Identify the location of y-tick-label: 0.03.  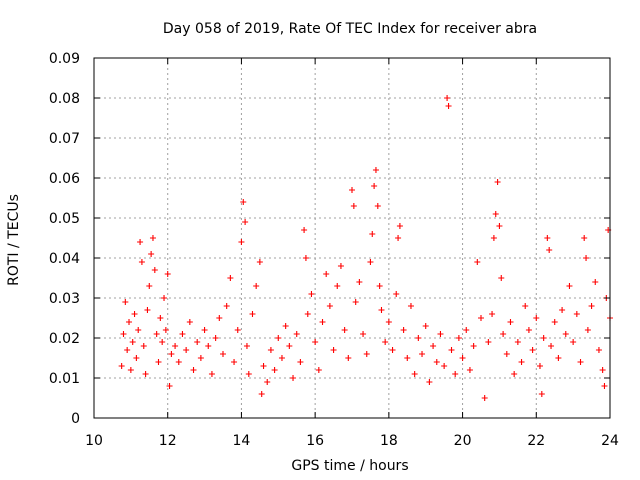
(64, 299).